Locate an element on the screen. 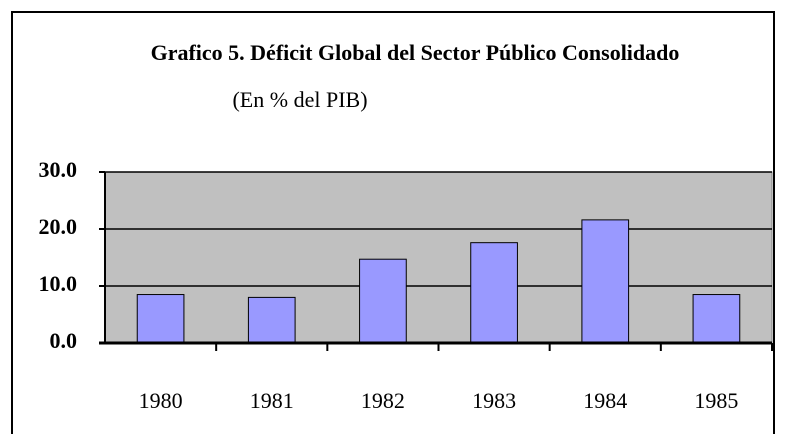 The width and height of the screenshot is (786, 434). y-tick-label: 20.0 is located at coordinates (58, 226).